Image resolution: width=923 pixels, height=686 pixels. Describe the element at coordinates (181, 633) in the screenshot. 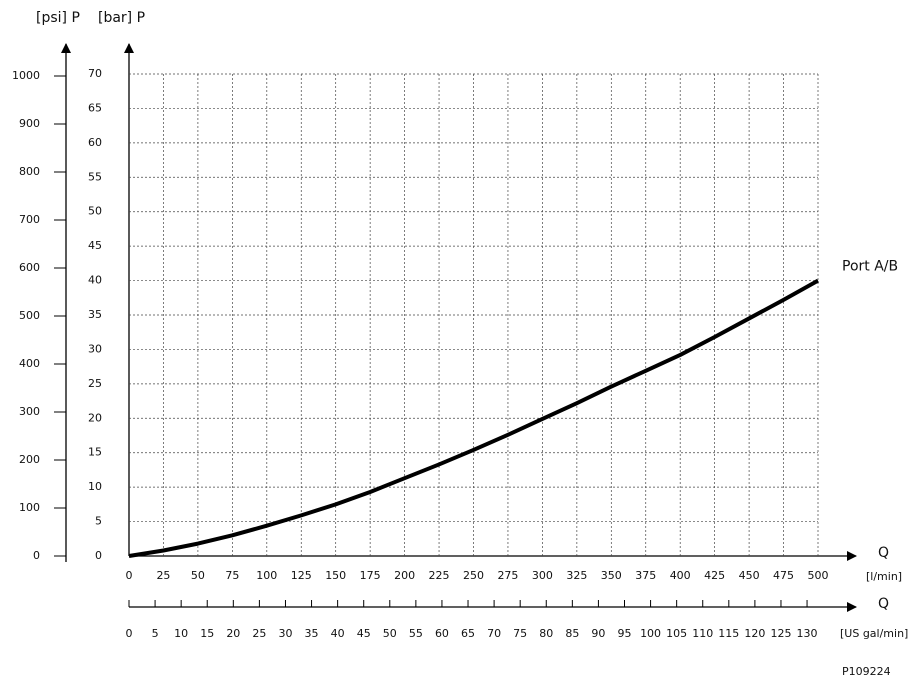

I see `x2-tick-label: 10` at that location.